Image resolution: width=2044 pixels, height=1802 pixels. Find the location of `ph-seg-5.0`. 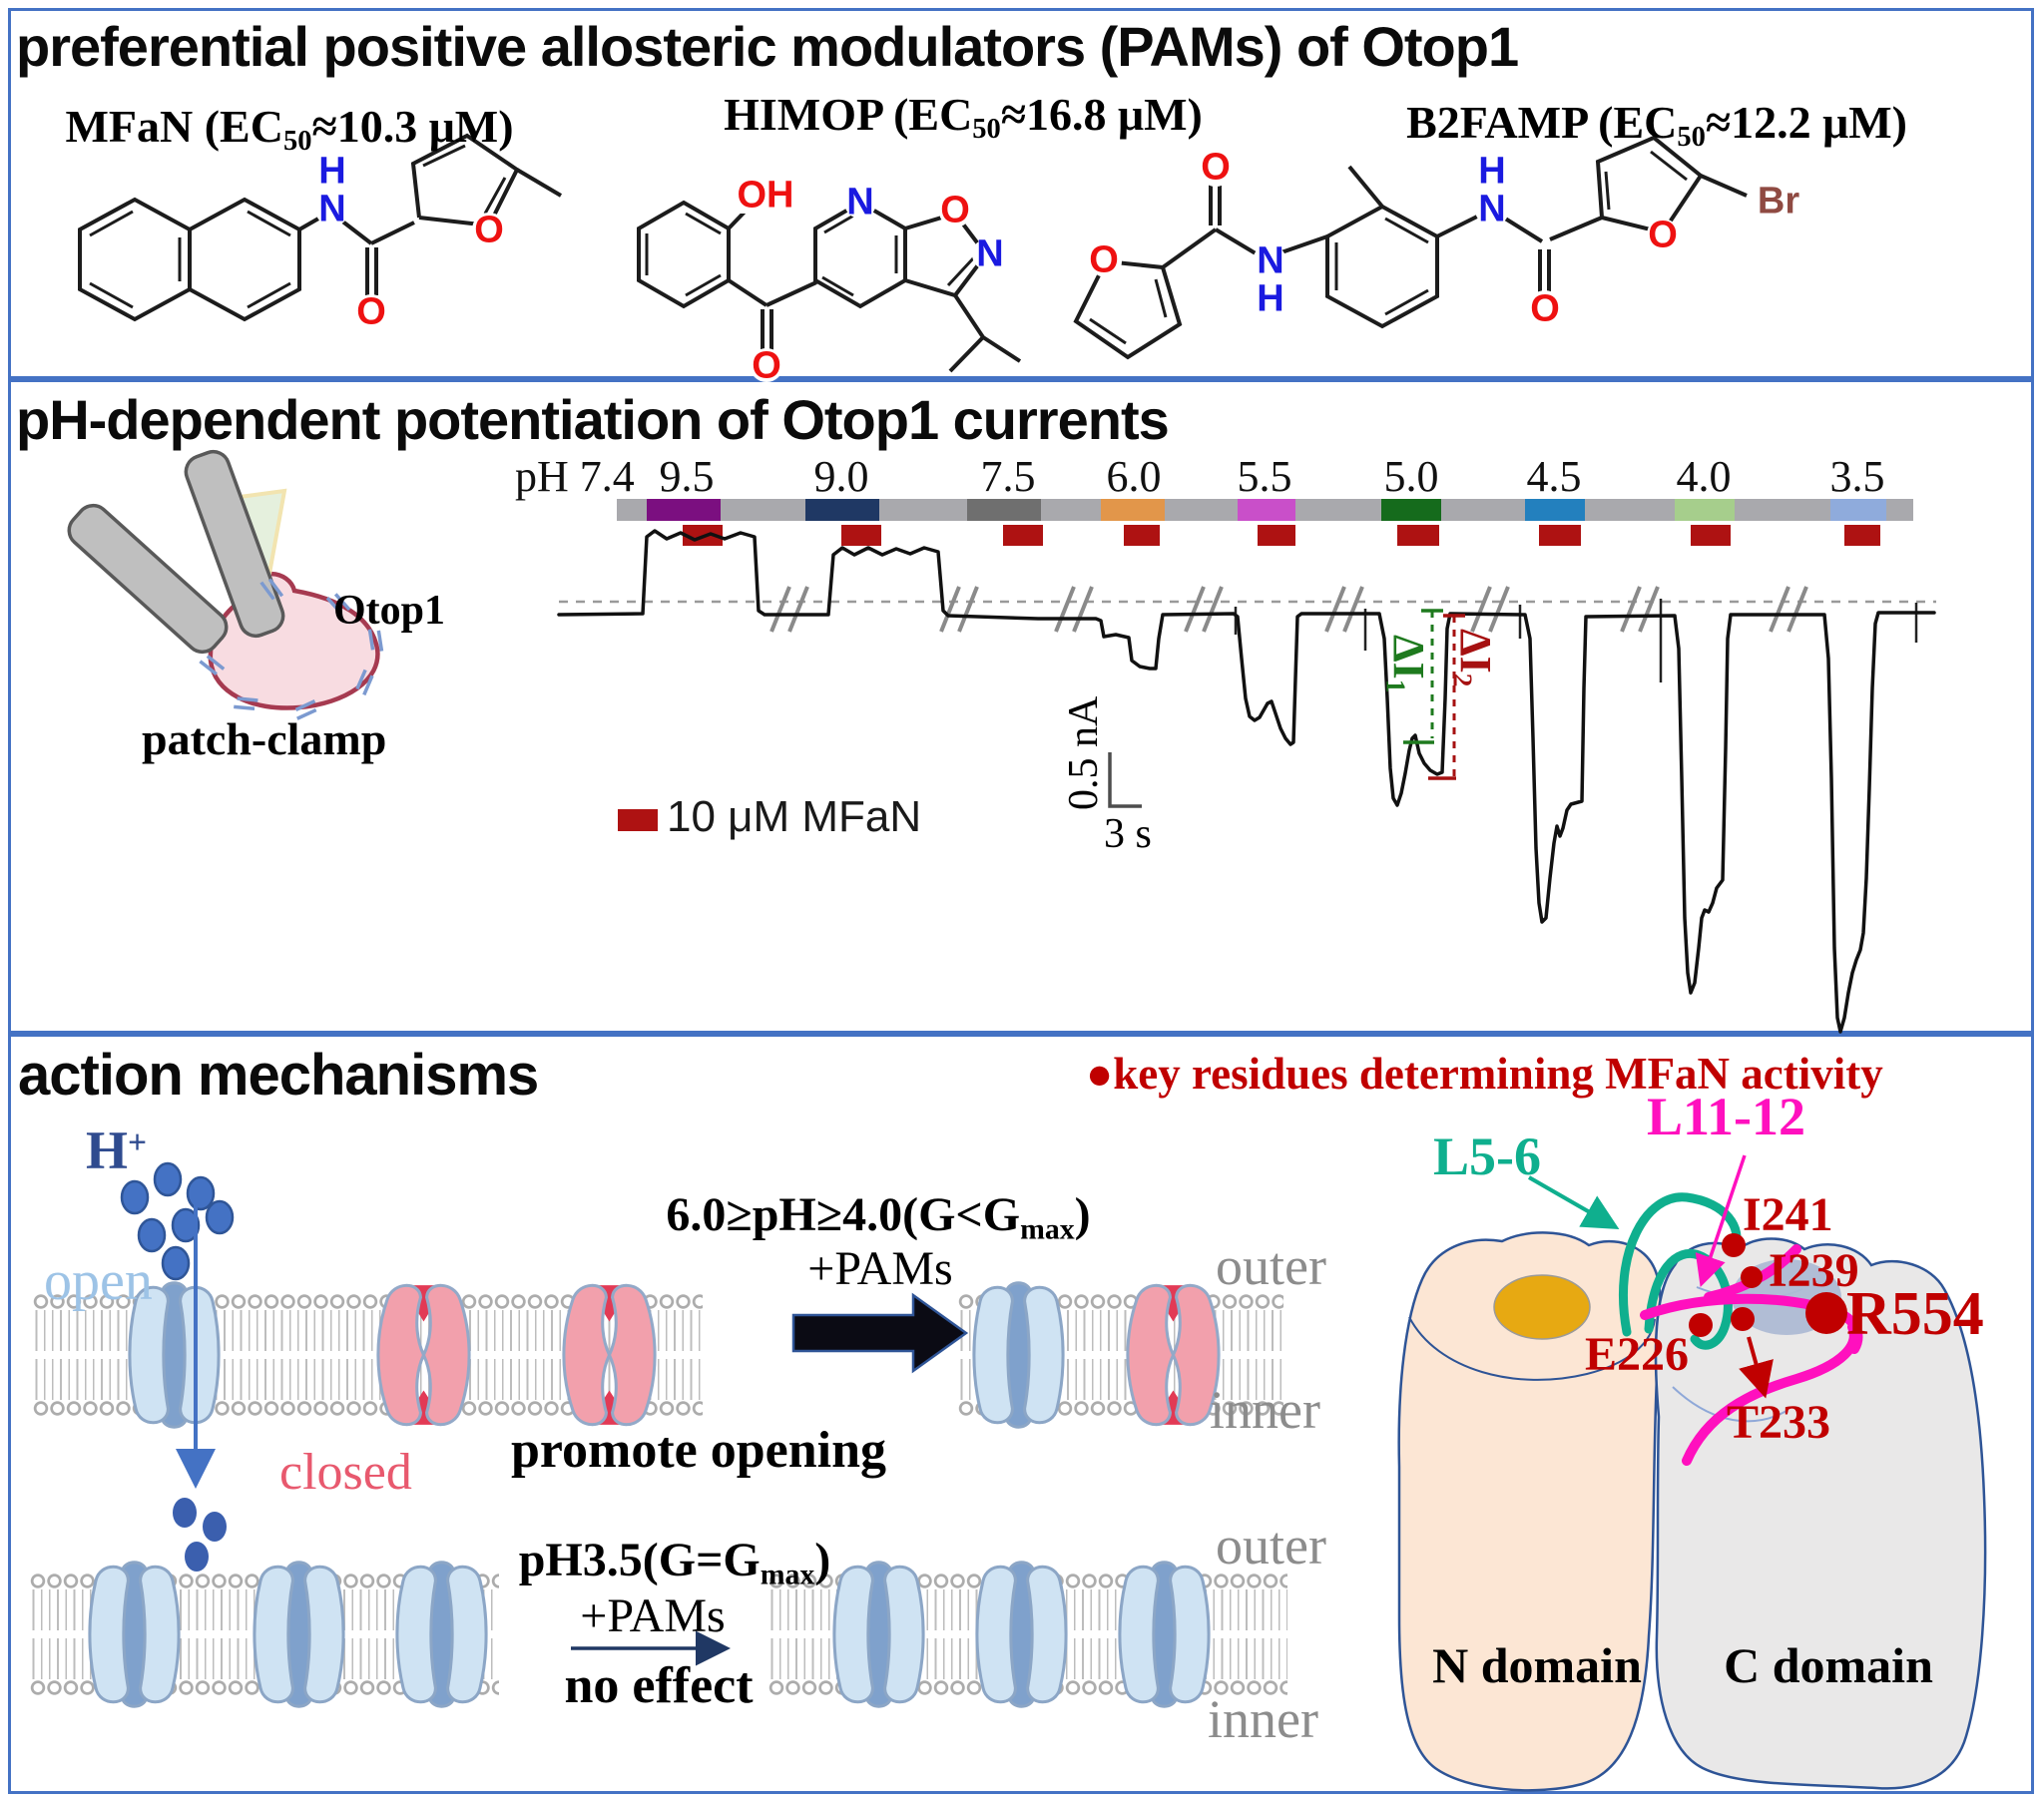

ph-seg-5.0 is located at coordinates (1411, 510).